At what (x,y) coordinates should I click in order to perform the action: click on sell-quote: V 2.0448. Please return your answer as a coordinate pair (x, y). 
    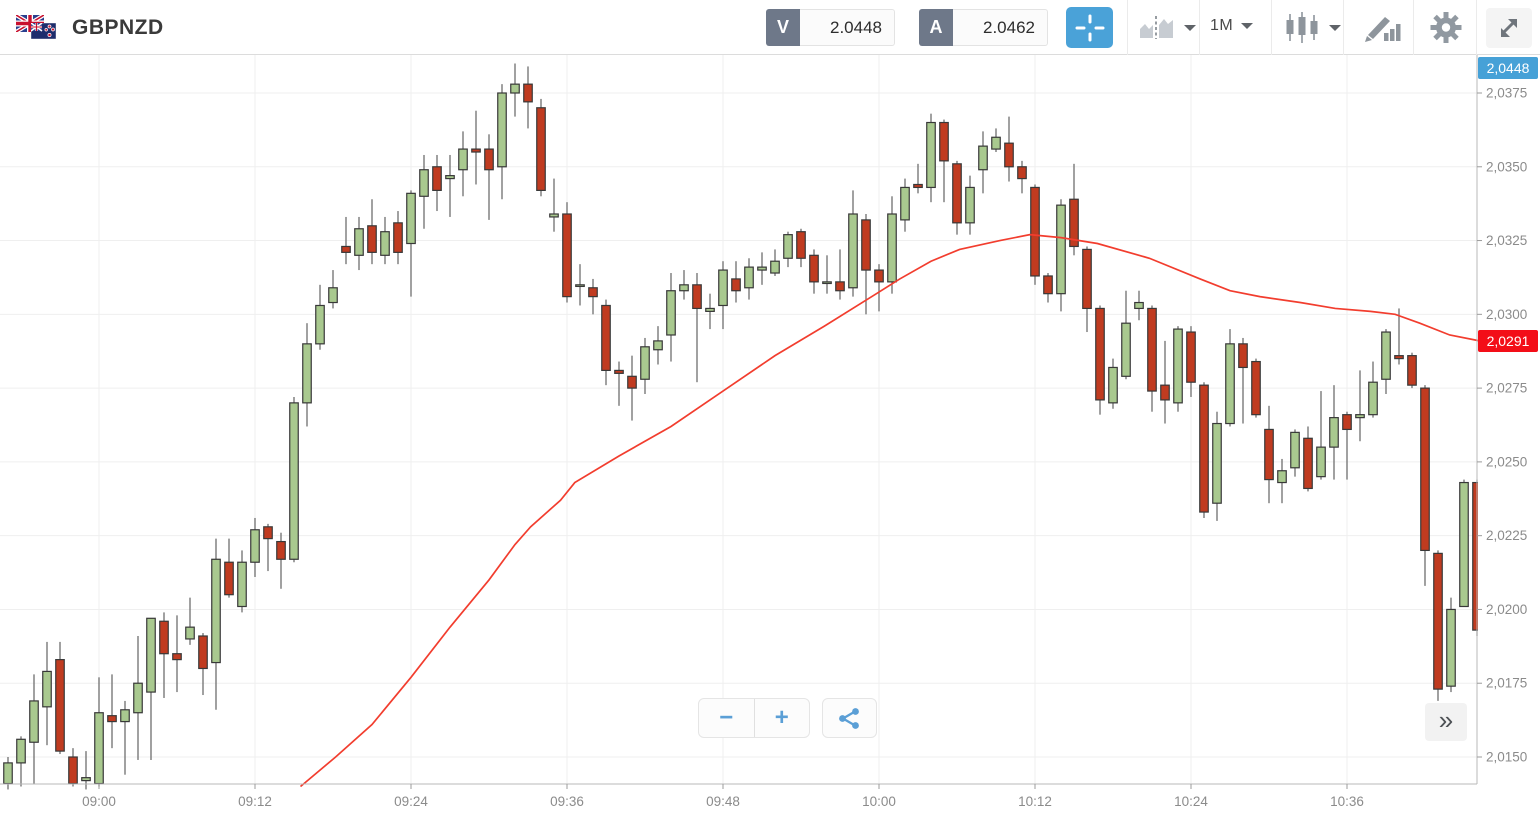
    Looking at the image, I should click on (830, 27).